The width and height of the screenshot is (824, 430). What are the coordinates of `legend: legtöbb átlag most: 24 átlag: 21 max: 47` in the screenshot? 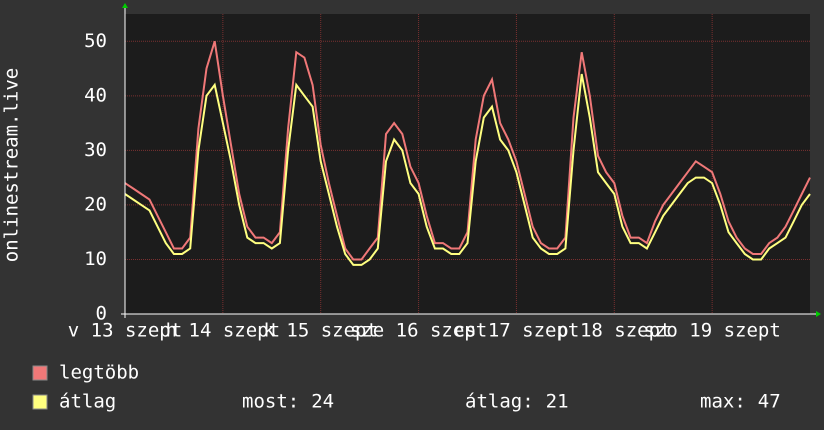 It's located at (406, 387).